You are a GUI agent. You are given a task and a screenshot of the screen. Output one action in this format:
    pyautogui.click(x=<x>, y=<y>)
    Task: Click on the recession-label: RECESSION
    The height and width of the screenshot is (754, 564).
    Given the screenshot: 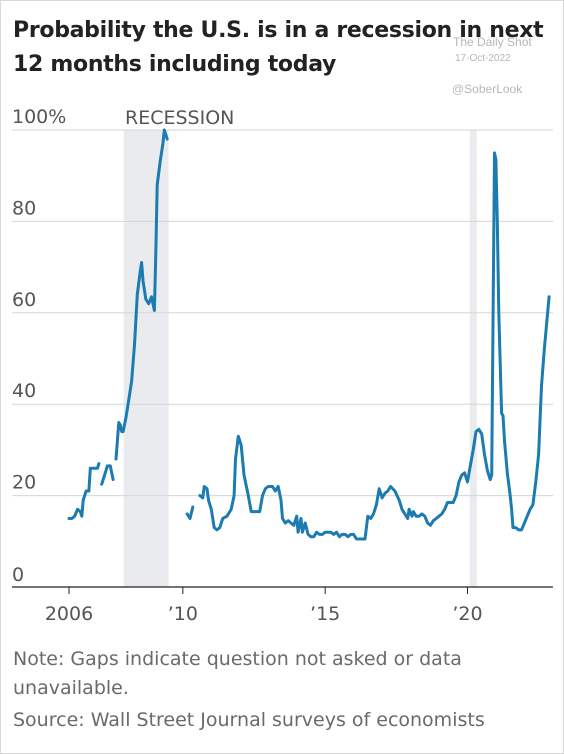 What is the action you would take?
    pyautogui.click(x=179, y=118)
    